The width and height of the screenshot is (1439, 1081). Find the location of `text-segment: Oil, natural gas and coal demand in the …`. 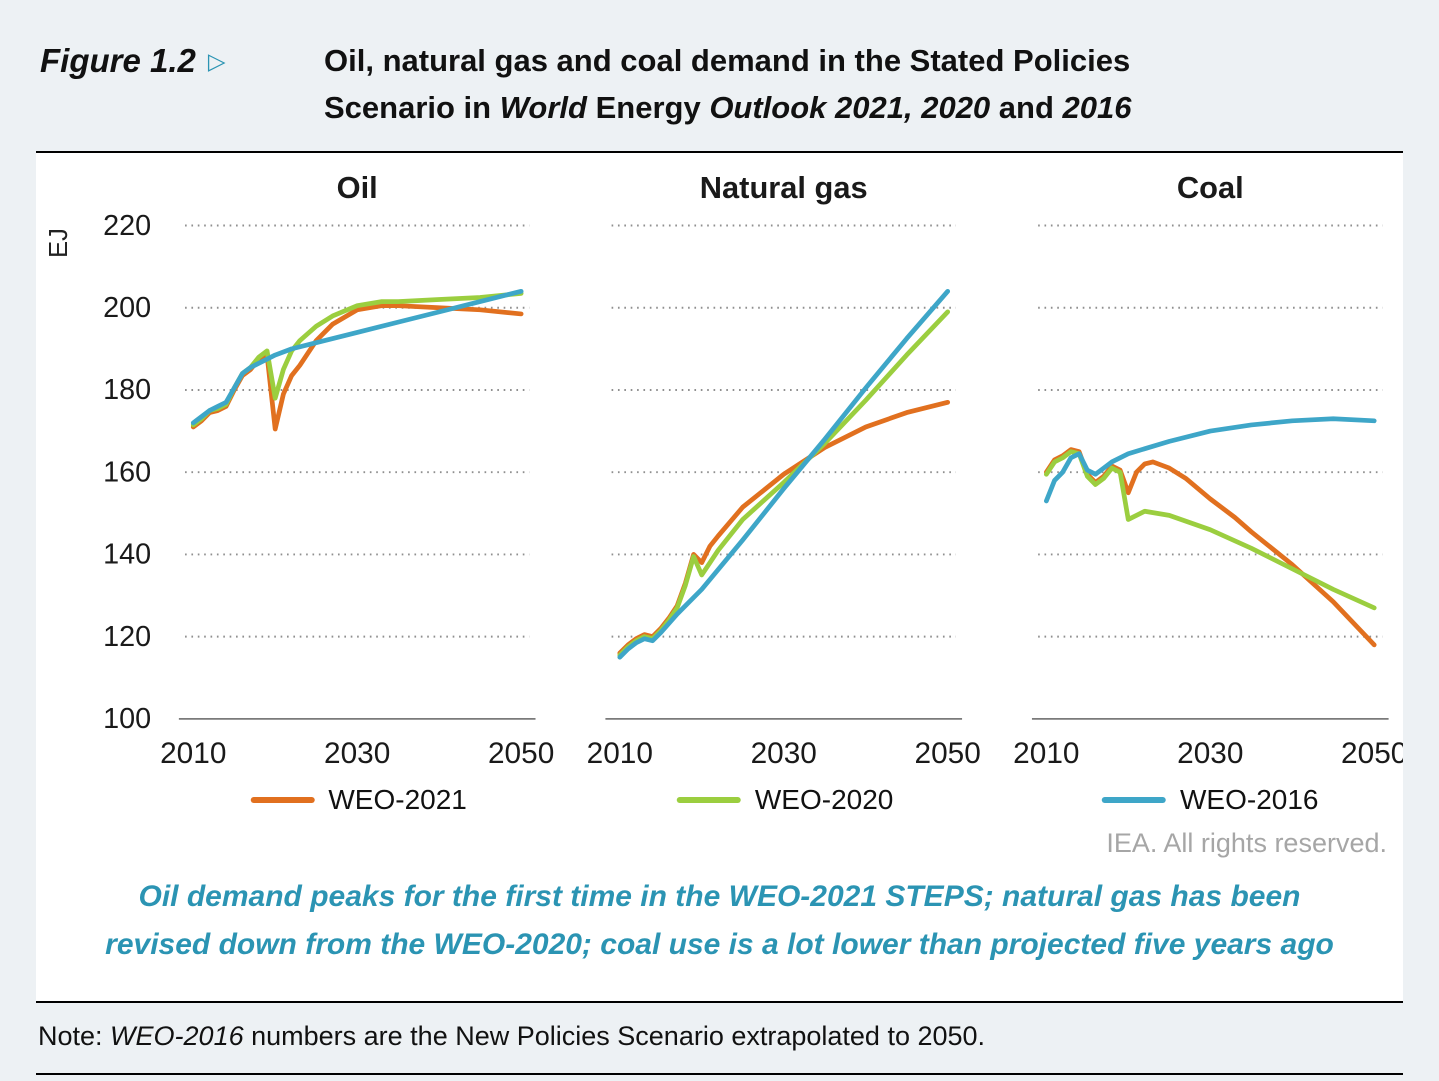

text-segment: Oil, natural gas and coal demand in the … is located at coordinates (727, 60).